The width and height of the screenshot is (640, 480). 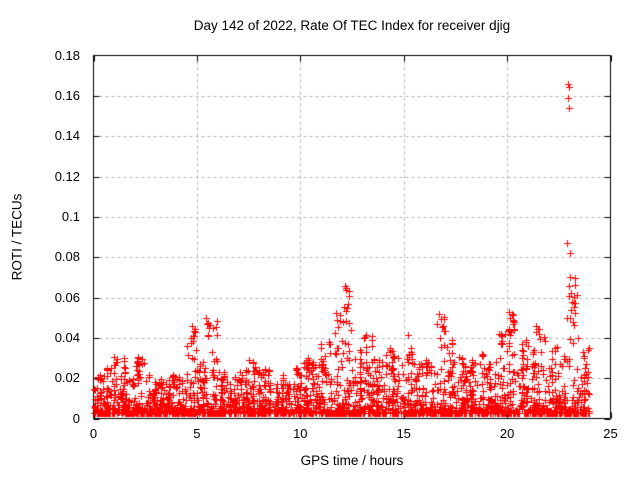 What do you see at coordinates (610, 433) in the screenshot?
I see `x-tick-label: 25` at bounding box center [610, 433].